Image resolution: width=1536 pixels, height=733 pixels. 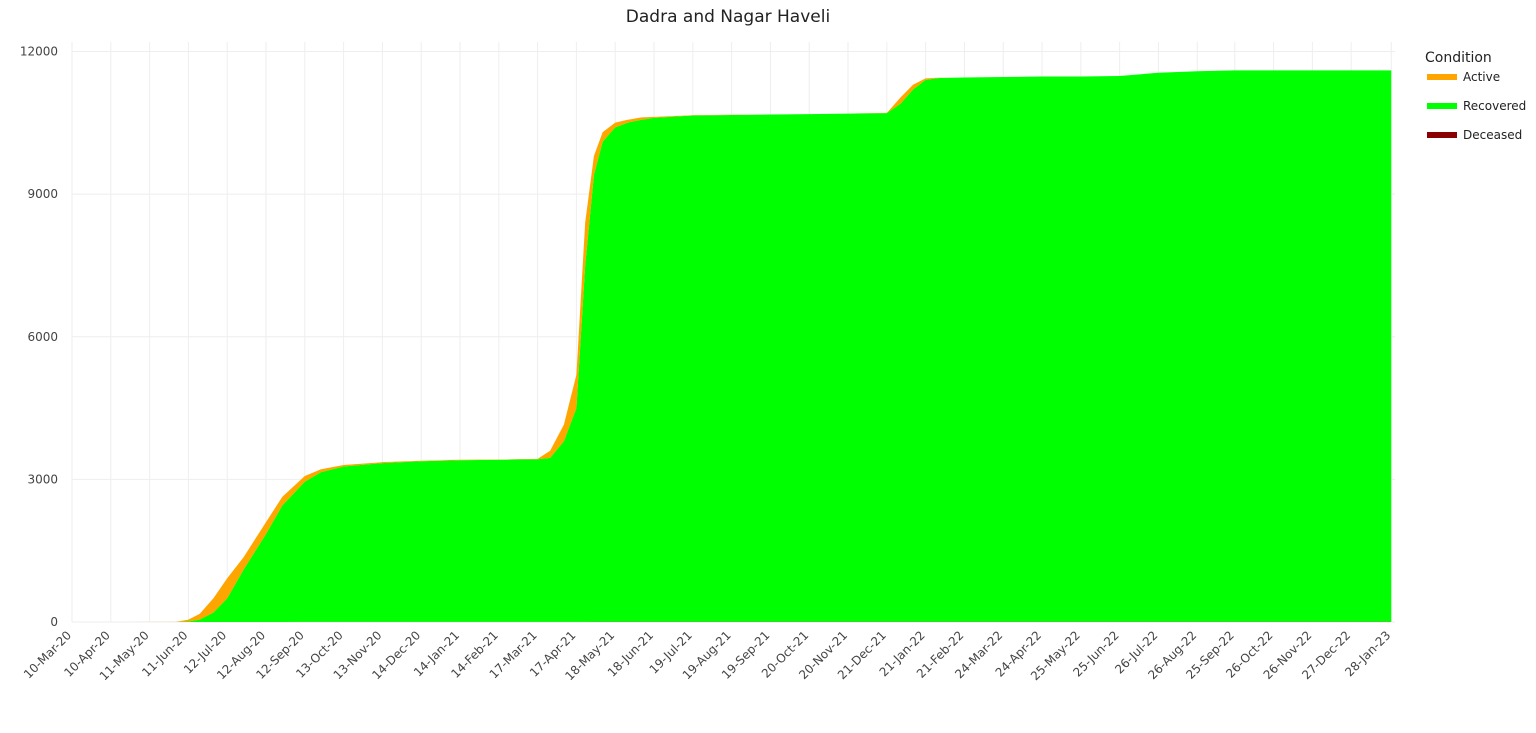 I want to click on legend-label-recovered: Recovered, so click(x=1494, y=106).